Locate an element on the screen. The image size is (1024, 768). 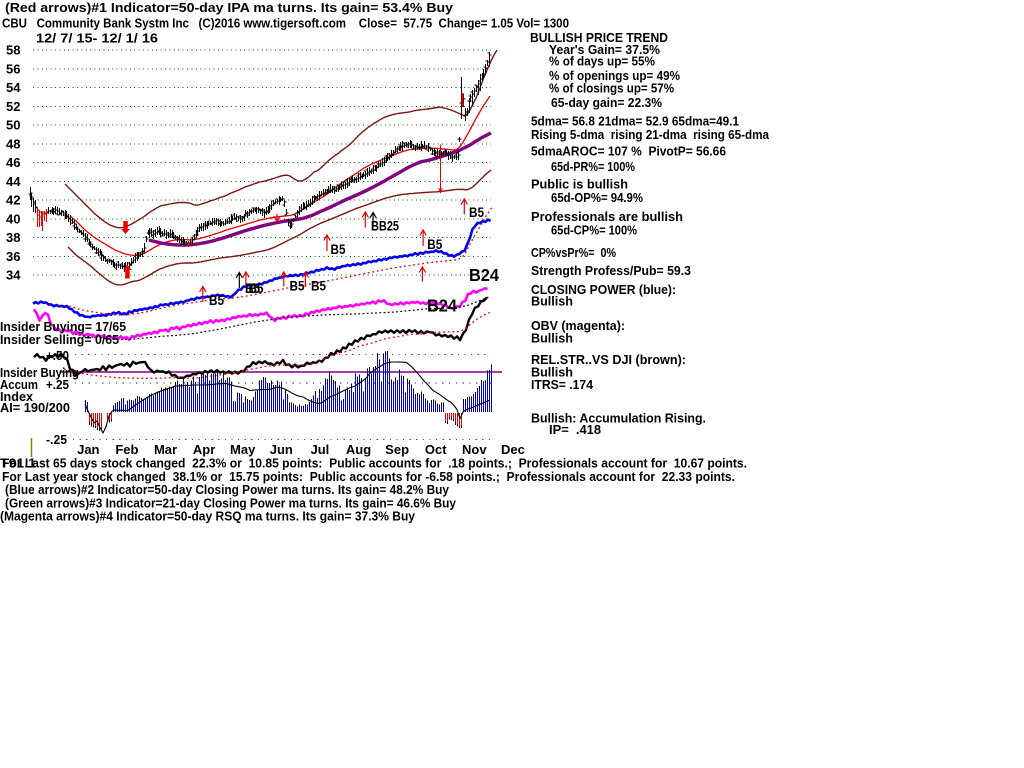
svg-text: Nov is located at coordinates (474, 449).